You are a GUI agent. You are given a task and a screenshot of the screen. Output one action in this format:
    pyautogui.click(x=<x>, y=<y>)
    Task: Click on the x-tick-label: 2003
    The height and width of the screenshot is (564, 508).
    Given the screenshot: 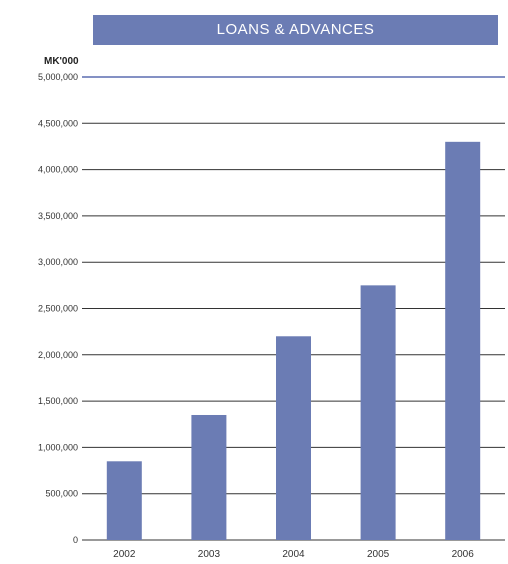 What is the action you would take?
    pyautogui.click(x=209, y=554)
    